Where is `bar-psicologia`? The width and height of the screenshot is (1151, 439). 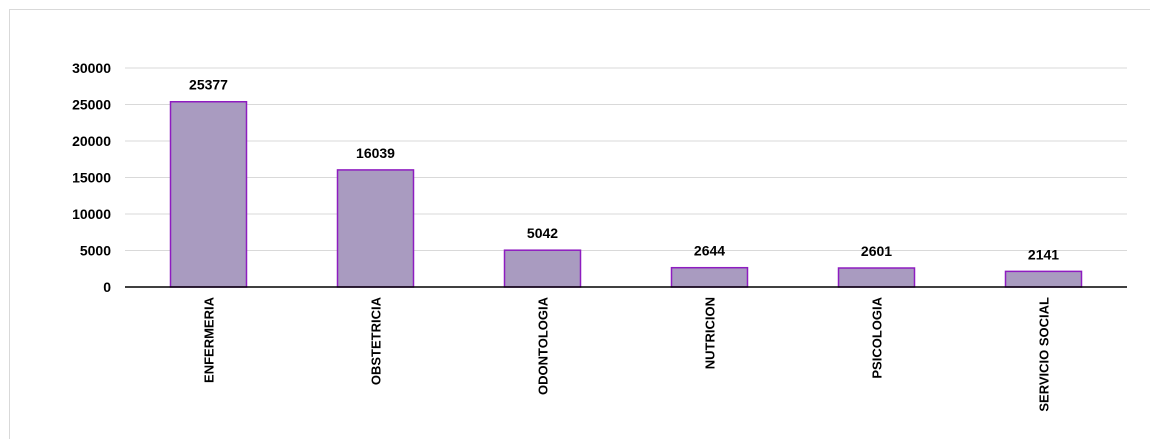 bar-psicologia is located at coordinates (876, 277).